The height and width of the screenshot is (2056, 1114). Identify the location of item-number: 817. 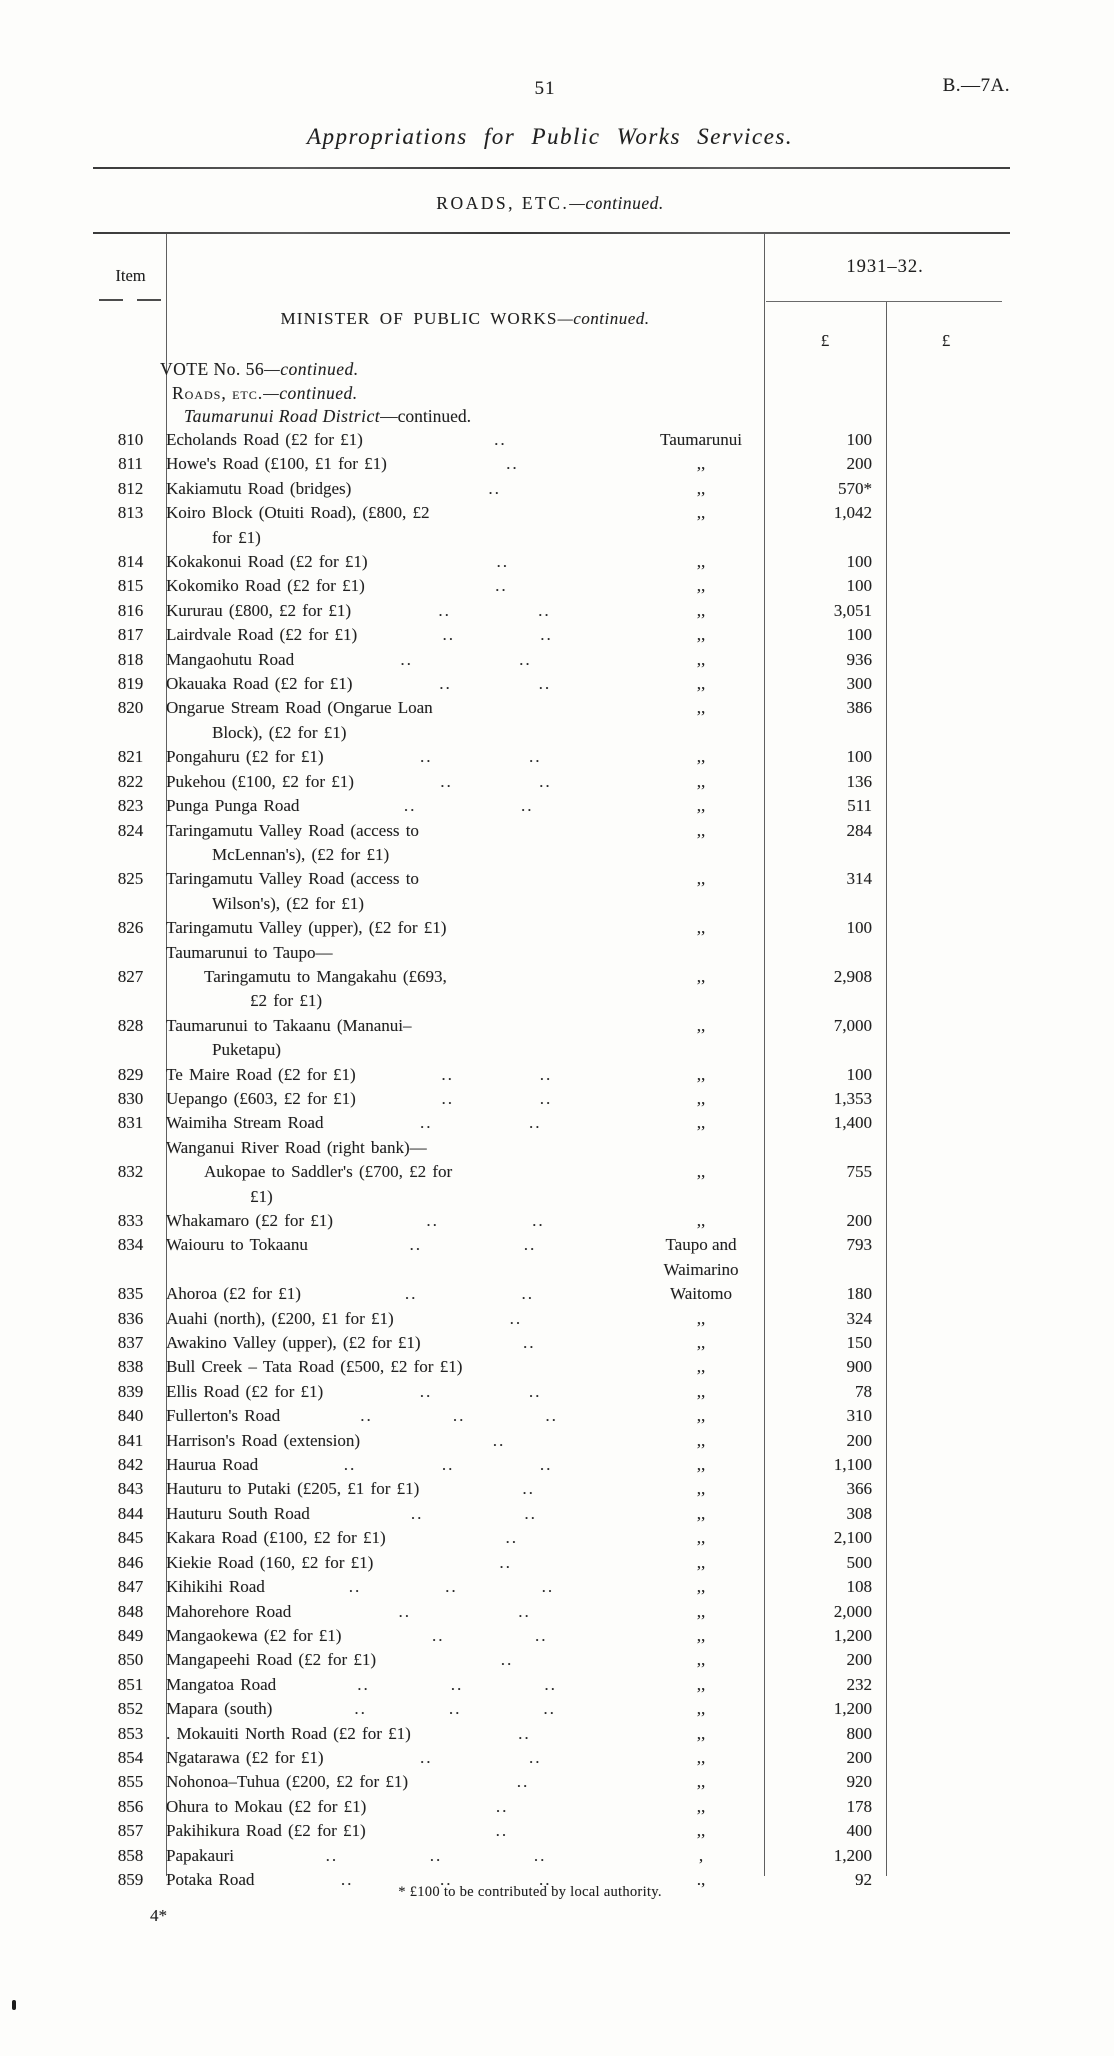
(130, 635).